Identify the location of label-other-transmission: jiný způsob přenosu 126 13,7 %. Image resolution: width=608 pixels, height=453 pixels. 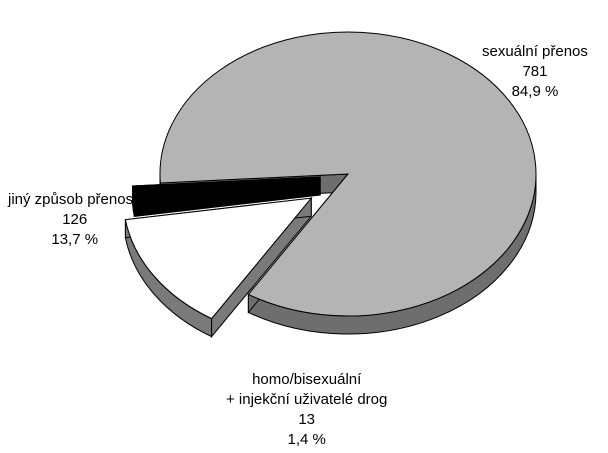
(74, 220).